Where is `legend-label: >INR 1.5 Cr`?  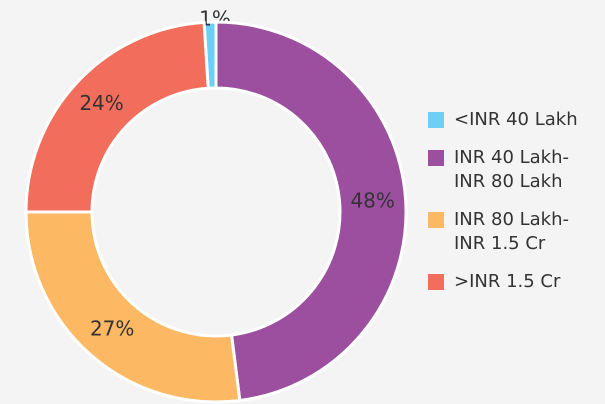 legend-label: >INR 1.5 Cr is located at coordinates (507, 281).